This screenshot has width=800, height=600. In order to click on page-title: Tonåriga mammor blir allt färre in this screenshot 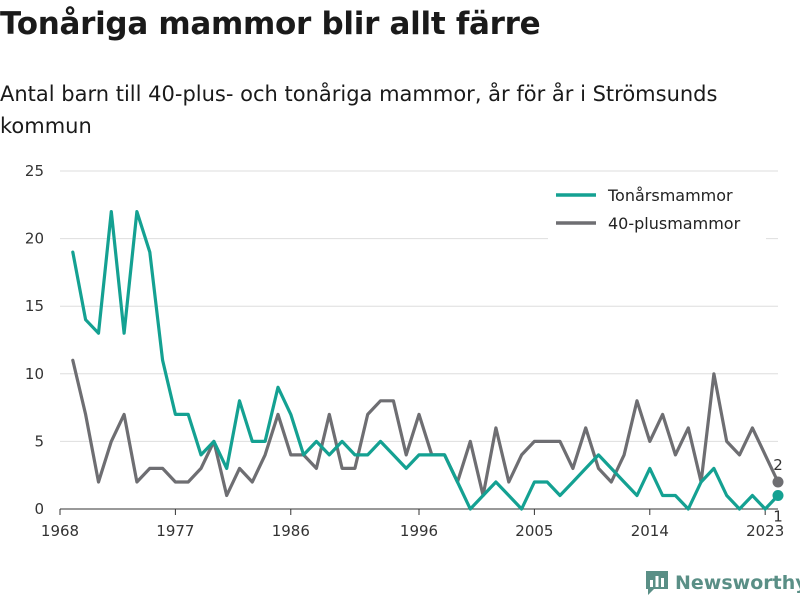, I will do `click(270, 24)`.